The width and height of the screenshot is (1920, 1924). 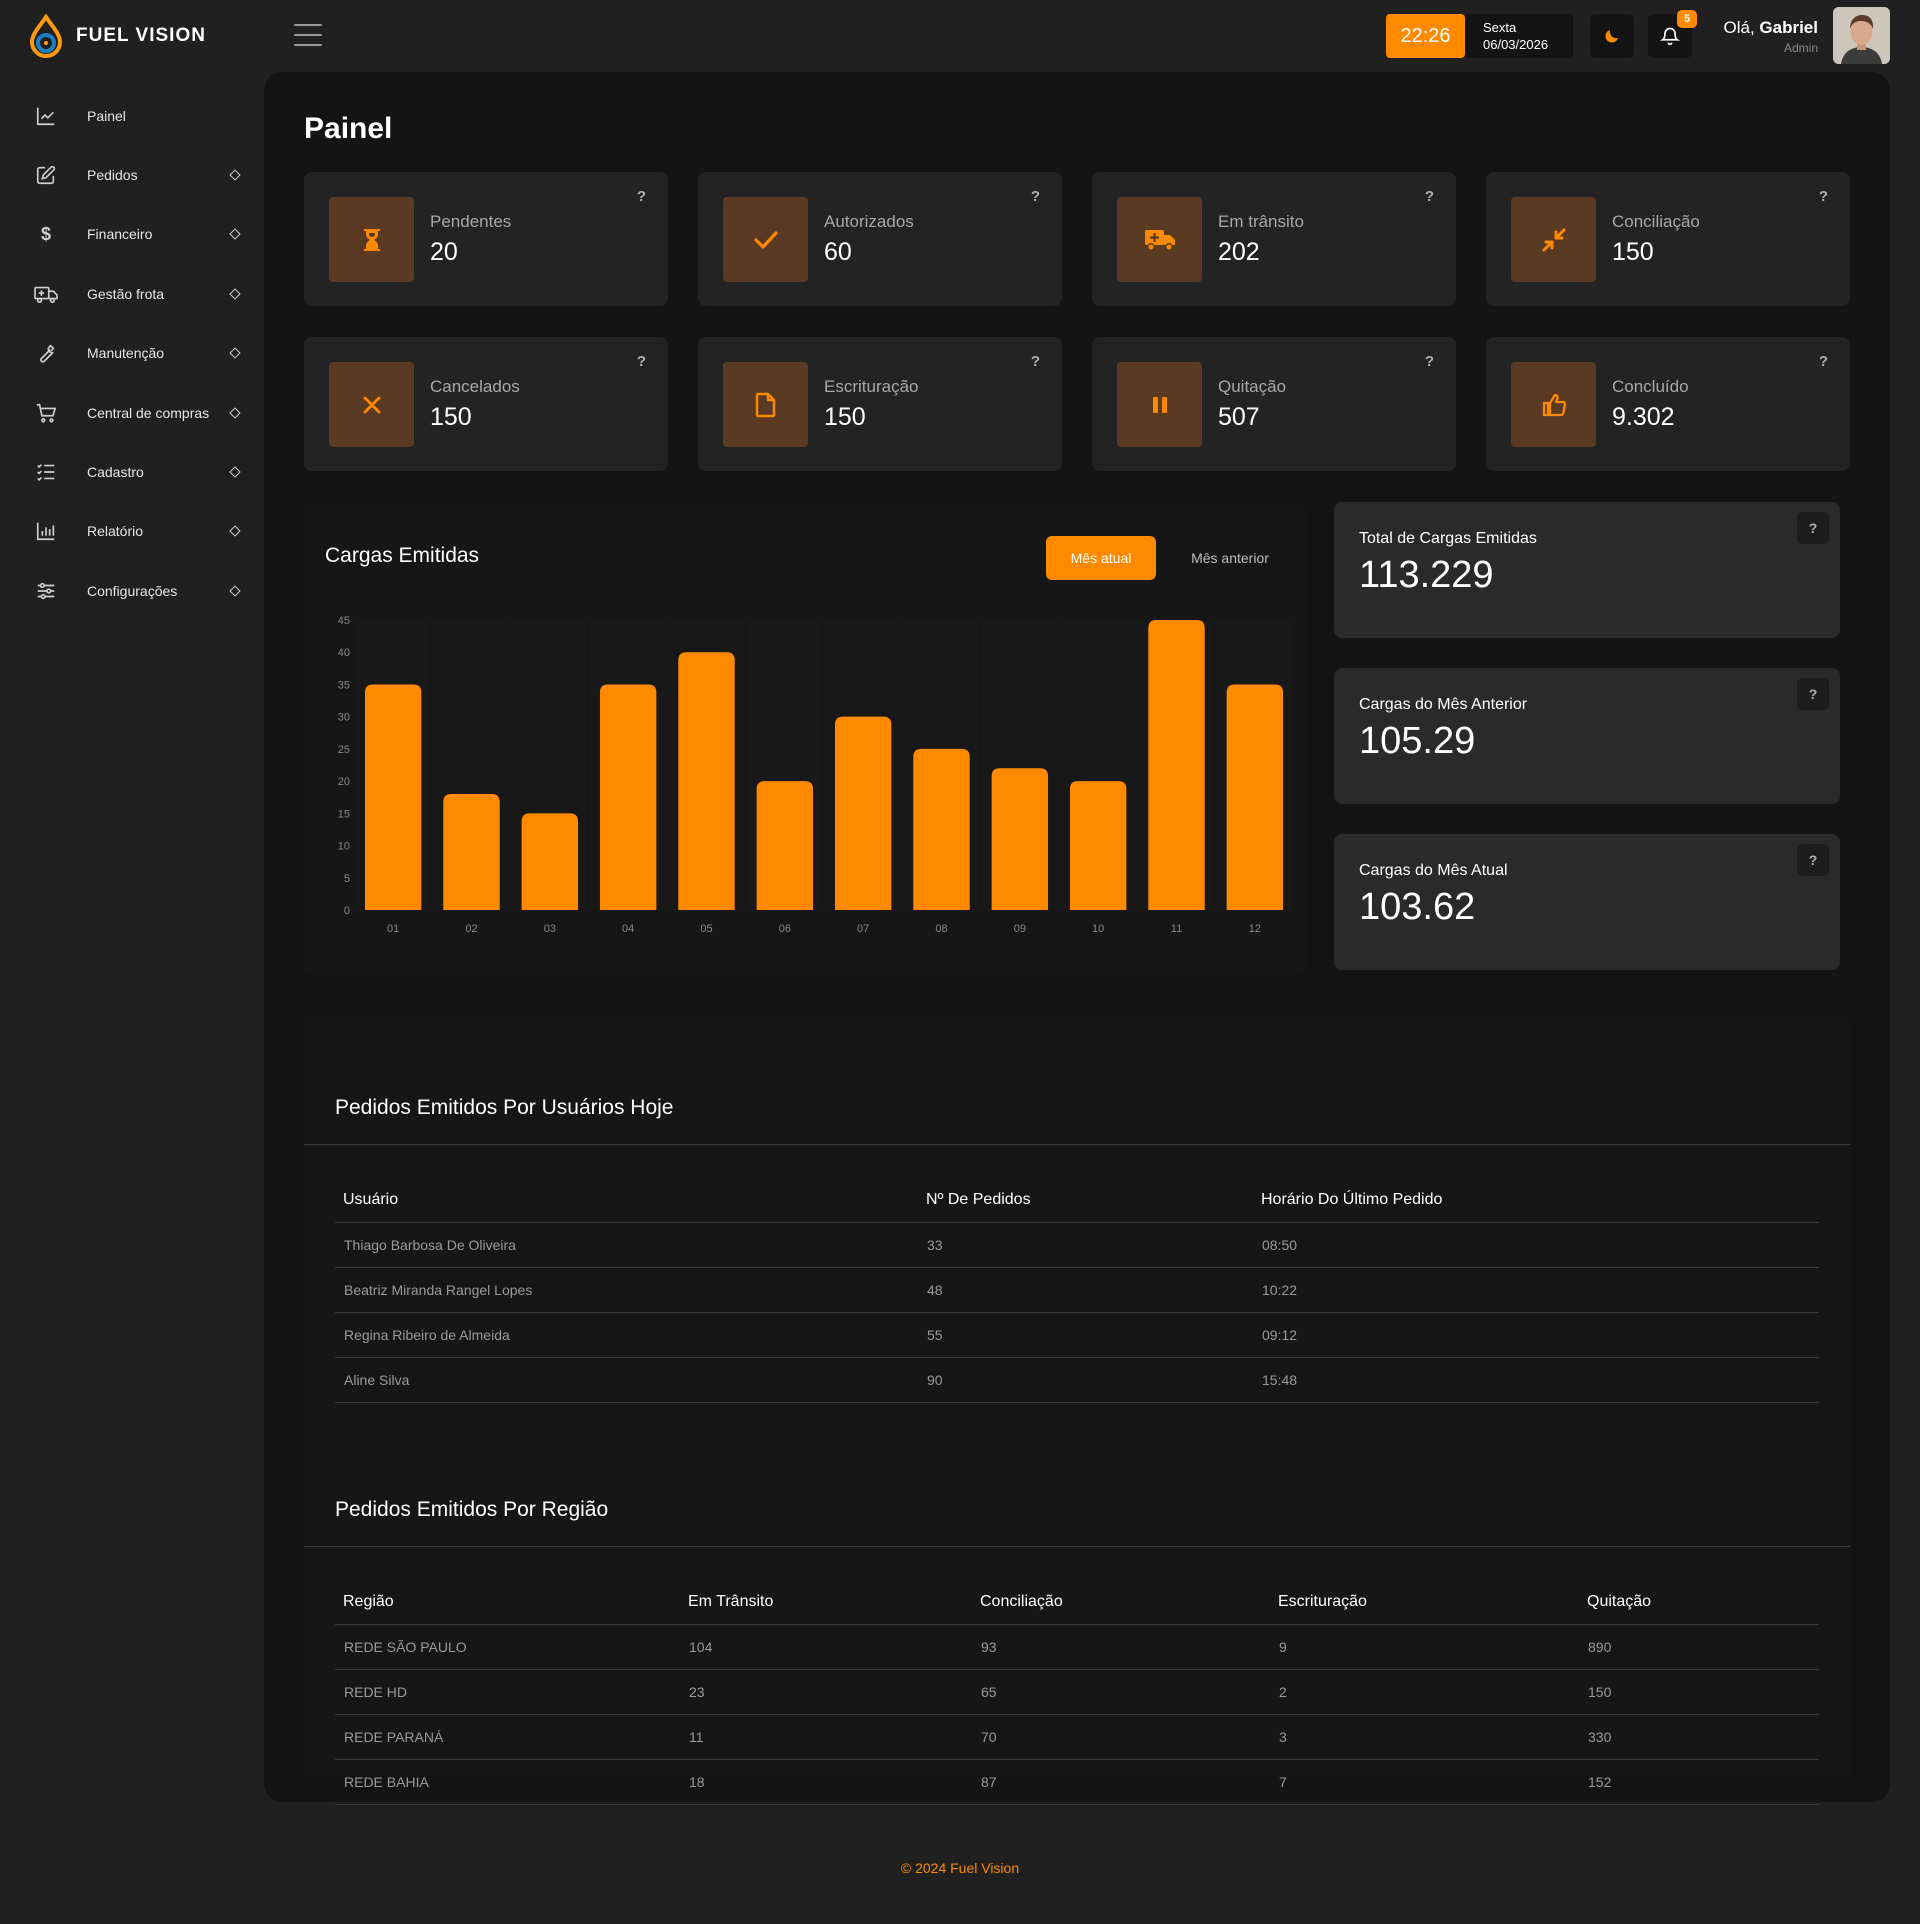 What do you see at coordinates (507, 1692) in the screenshot?
I see `table-cell: REDE HD` at bounding box center [507, 1692].